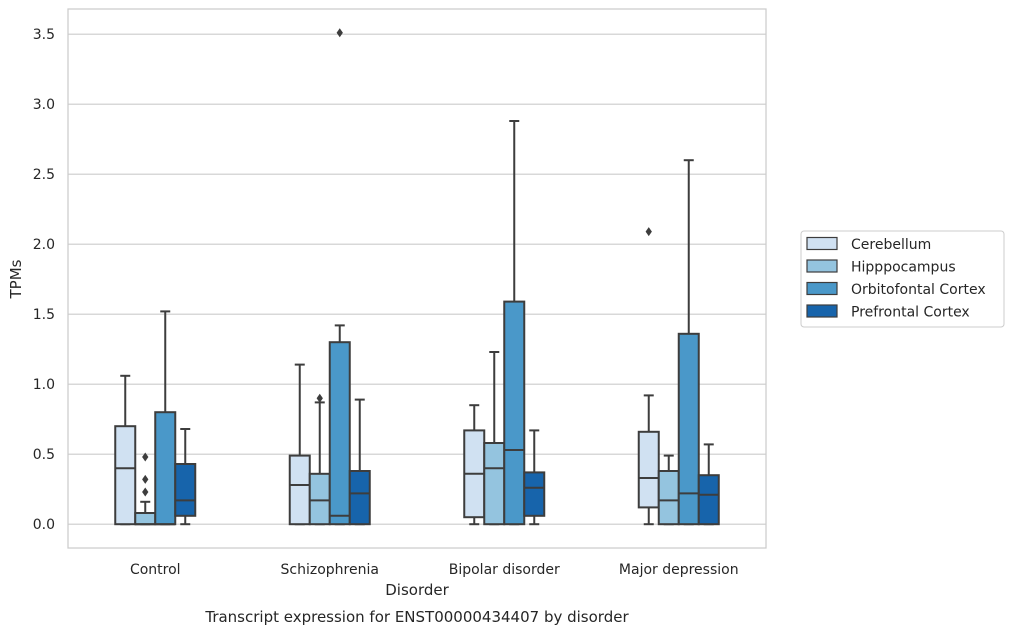 The height and width of the screenshot is (634, 1014). I want to click on x-tick-label: Major depression, so click(679, 570).